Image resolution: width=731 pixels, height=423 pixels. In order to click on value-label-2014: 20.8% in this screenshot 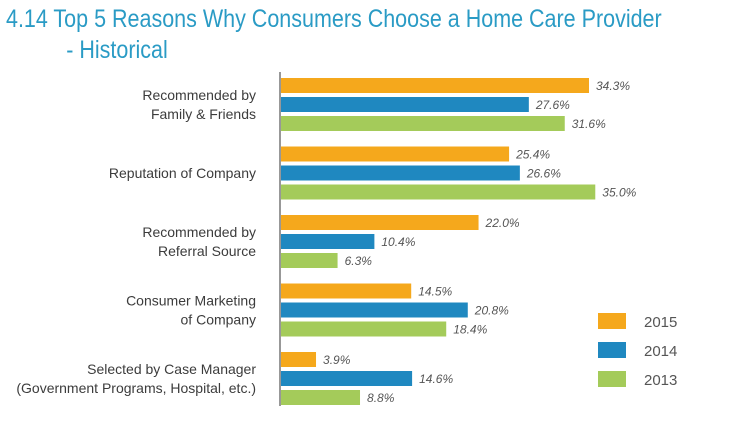, I will do `click(491, 311)`.